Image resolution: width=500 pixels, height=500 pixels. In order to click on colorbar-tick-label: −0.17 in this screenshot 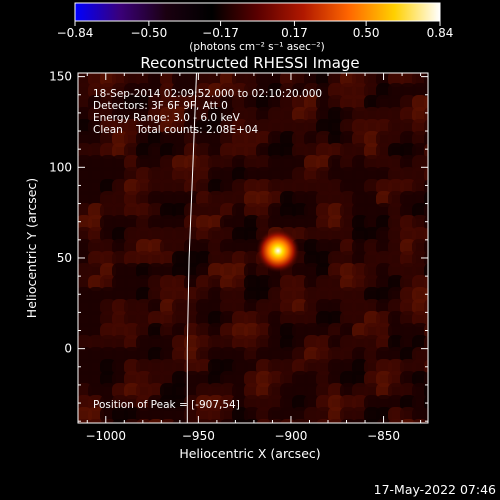, I will do `click(220, 33)`.